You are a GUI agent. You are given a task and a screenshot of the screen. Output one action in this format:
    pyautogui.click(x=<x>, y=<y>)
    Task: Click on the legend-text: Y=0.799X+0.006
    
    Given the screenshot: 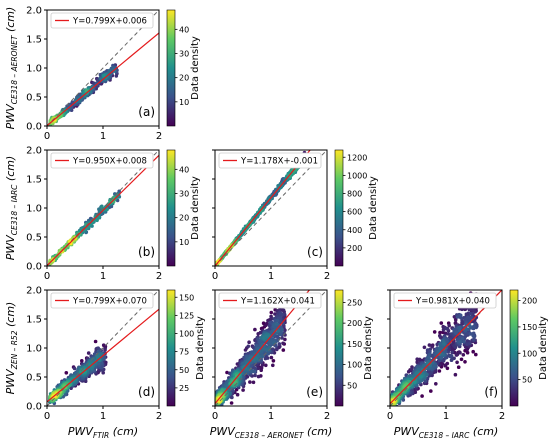 What is the action you would take?
    pyautogui.click(x=109, y=22)
    